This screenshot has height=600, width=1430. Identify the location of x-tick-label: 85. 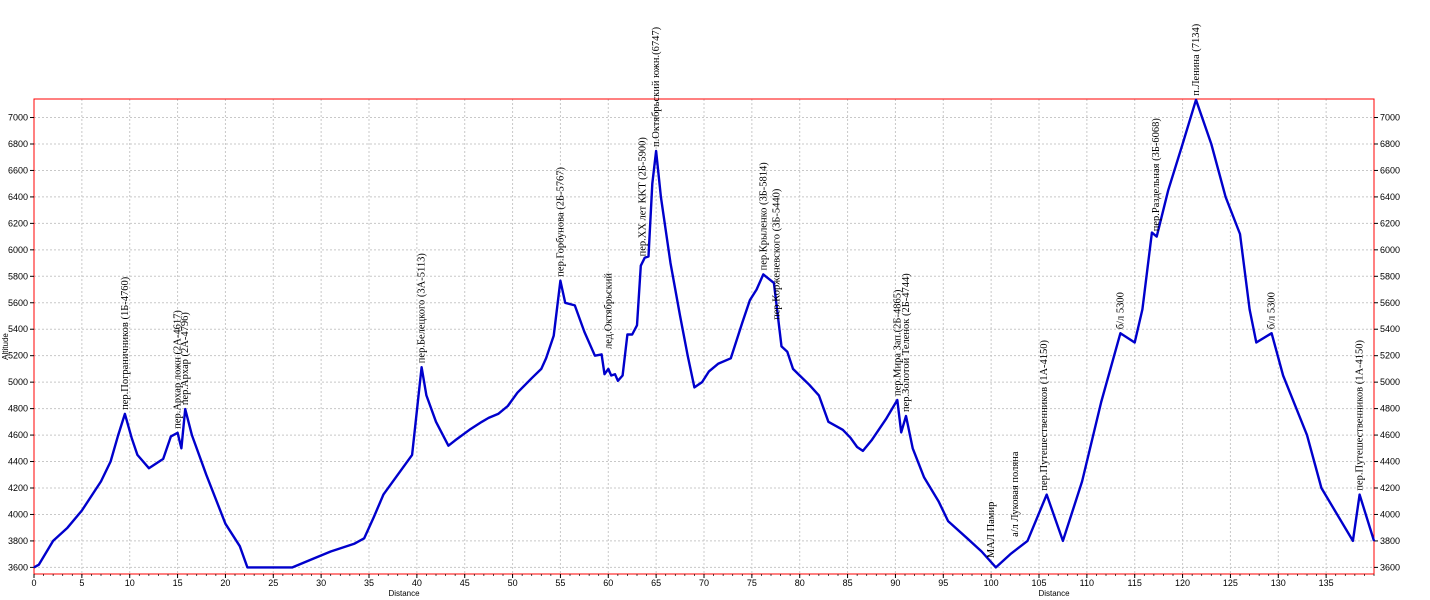
(848, 583).